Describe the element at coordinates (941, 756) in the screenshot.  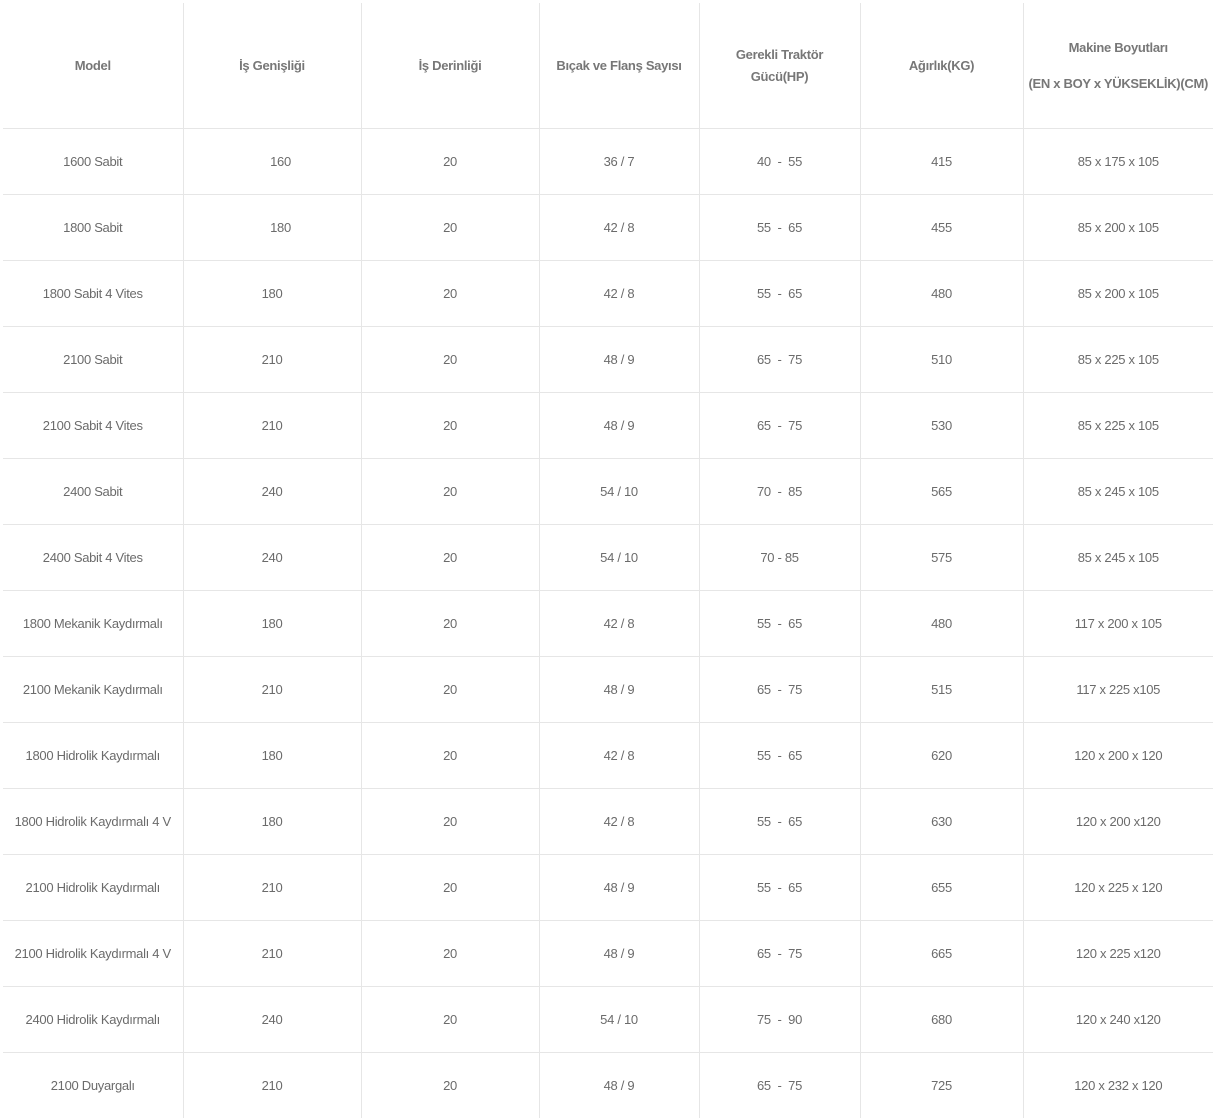
I see `cell-weight: 620` at that location.